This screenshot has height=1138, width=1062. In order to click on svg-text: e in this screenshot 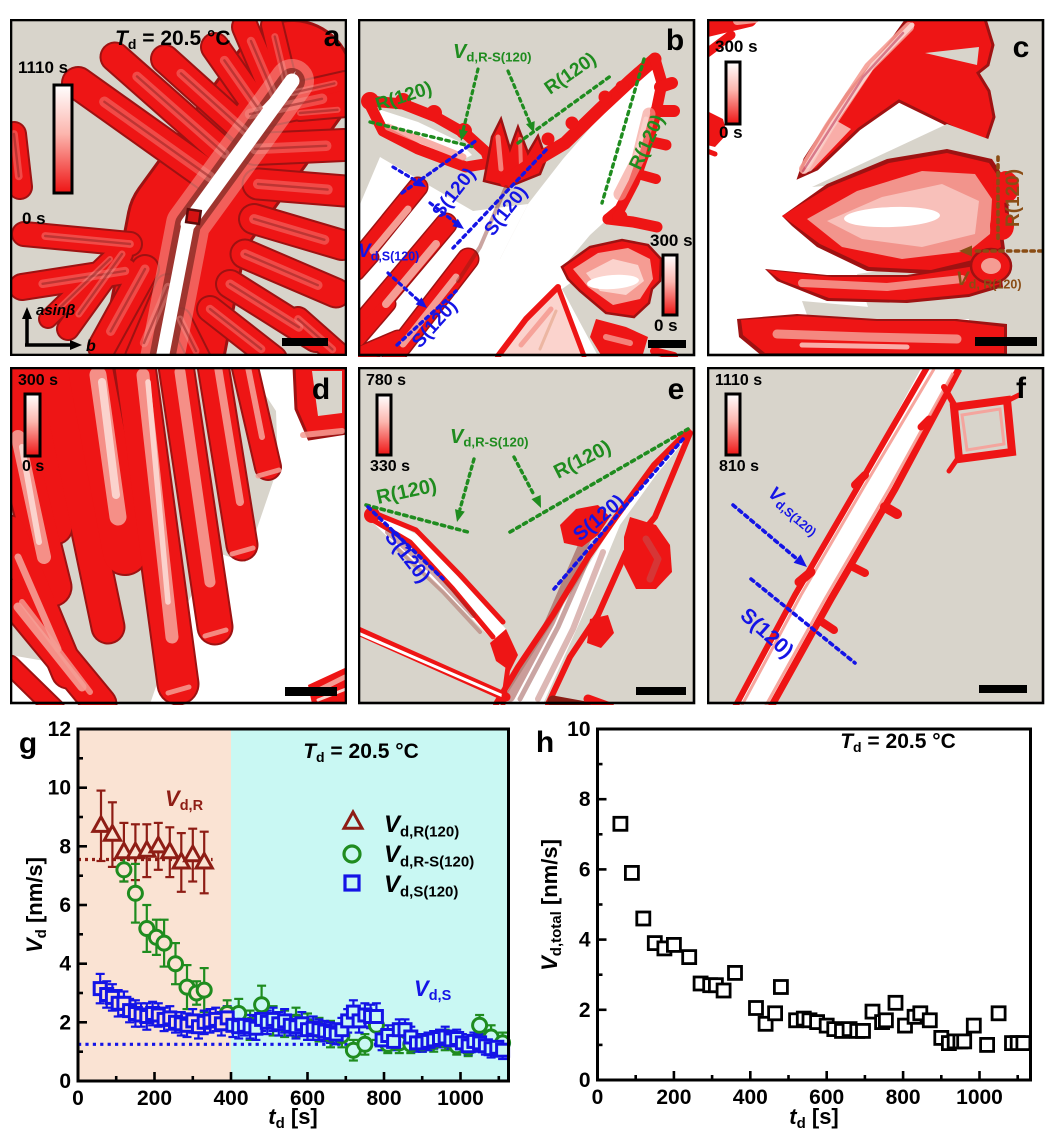, I will do `click(676, 389)`.